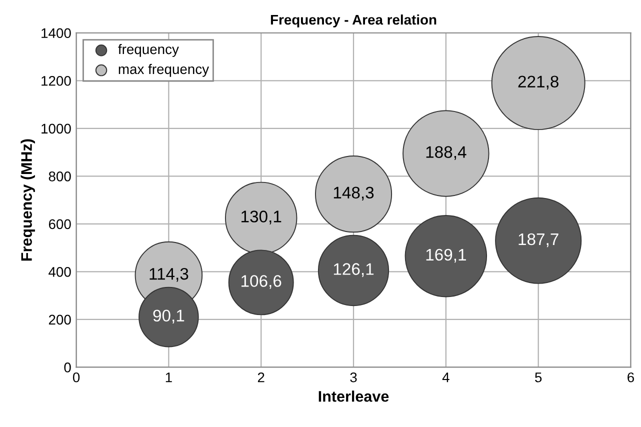 Image resolution: width=641 pixels, height=427 pixels. Describe the element at coordinates (56, 33) in the screenshot. I see `y-tick-label: 1400` at that location.